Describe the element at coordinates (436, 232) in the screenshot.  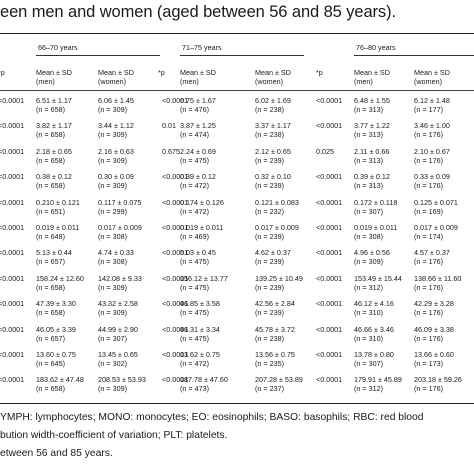
I see `women-value-cell: 0.017 ± 0.009 (n = 174)` at that location.